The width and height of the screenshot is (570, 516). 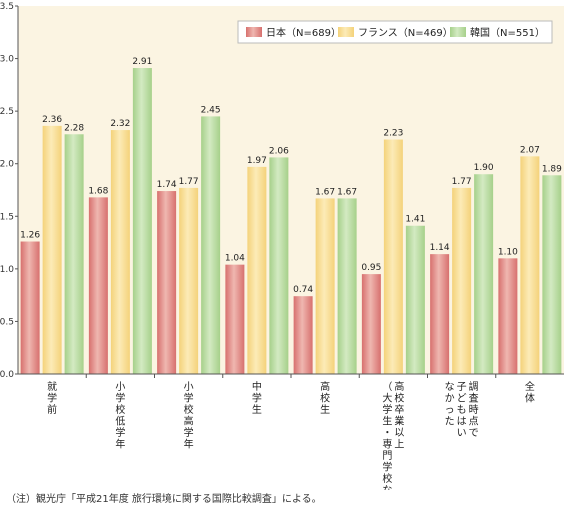 What do you see at coordinates (279, 151) in the screenshot?
I see `data-label: 2.06` at bounding box center [279, 151].